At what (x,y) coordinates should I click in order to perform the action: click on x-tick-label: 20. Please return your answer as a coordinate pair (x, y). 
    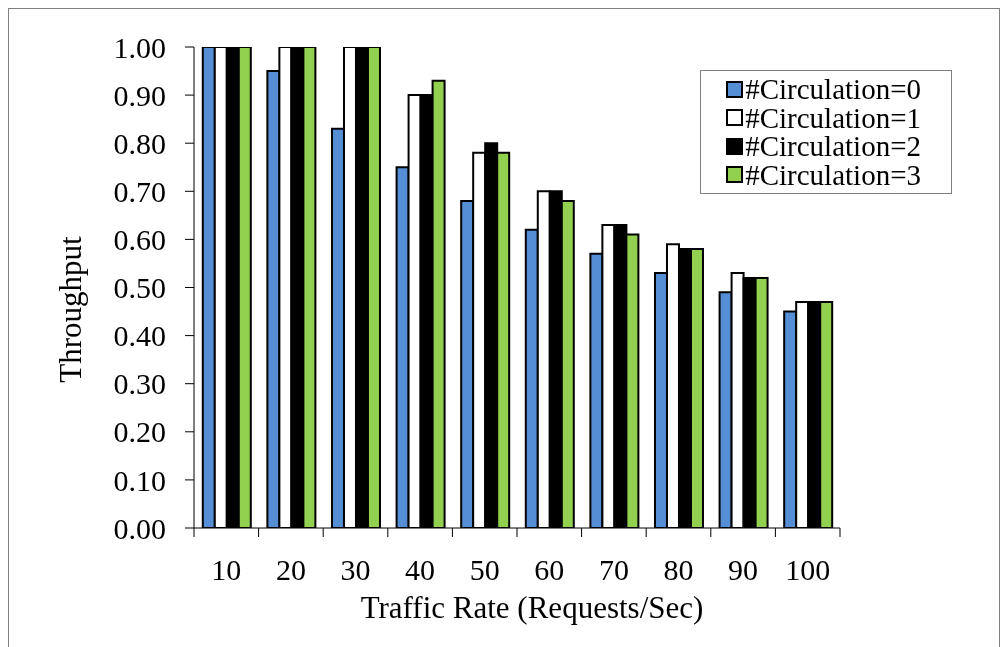
    Looking at the image, I should click on (290, 569).